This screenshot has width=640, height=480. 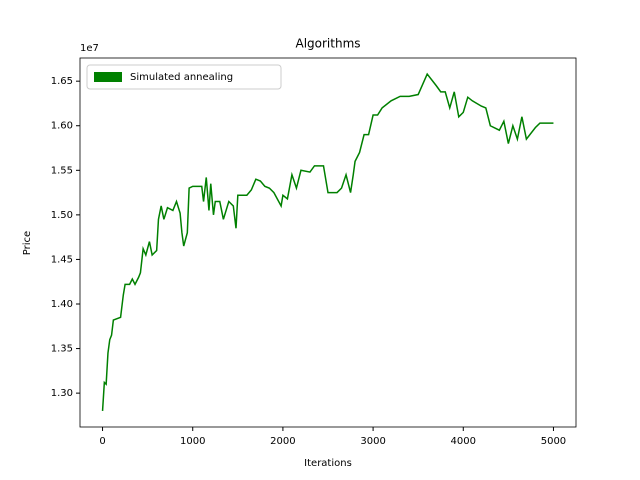 What do you see at coordinates (62, 259) in the screenshot?
I see `y-tick-label: 1.45` at bounding box center [62, 259].